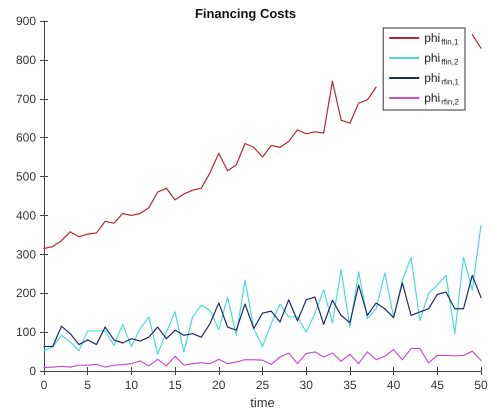 This screenshot has height=417, width=491. I want to click on x-tick-label: 25, so click(263, 385).